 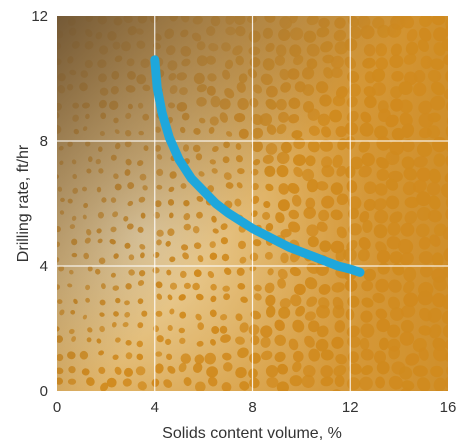 What do you see at coordinates (350, 407) in the screenshot?
I see `x-tick-label: 12` at bounding box center [350, 407].